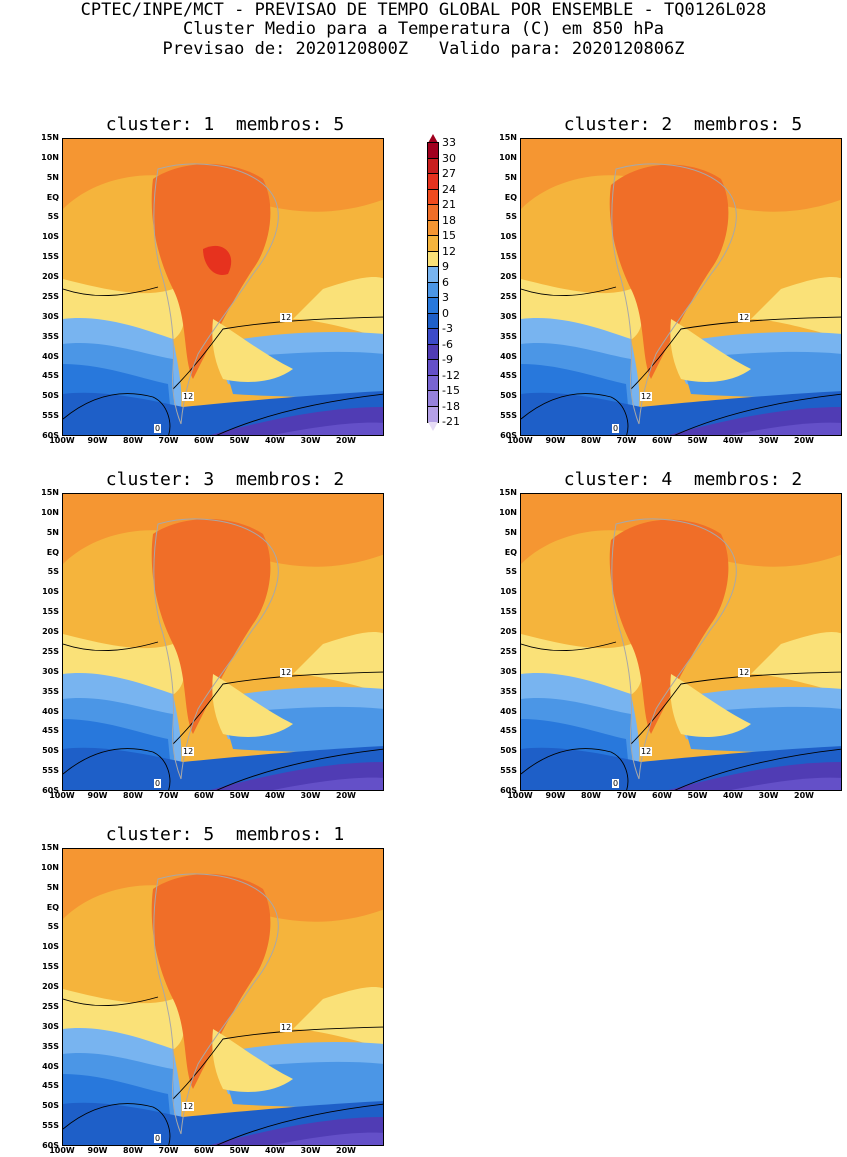 This screenshot has width=847, height=1157. I want to click on colorbar-label: 15, so click(449, 235).